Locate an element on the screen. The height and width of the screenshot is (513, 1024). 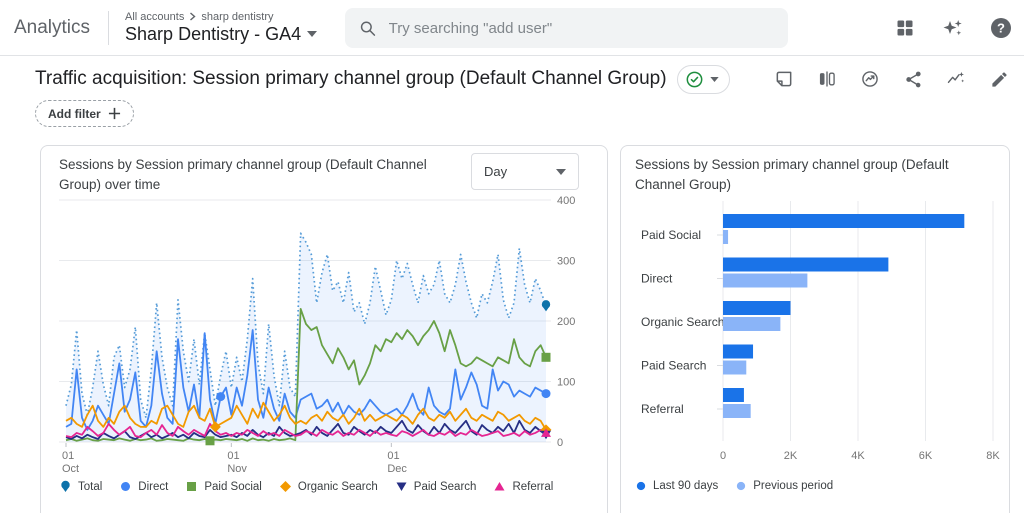
breadcrumb-account: All accounts is located at coordinates (155, 16).